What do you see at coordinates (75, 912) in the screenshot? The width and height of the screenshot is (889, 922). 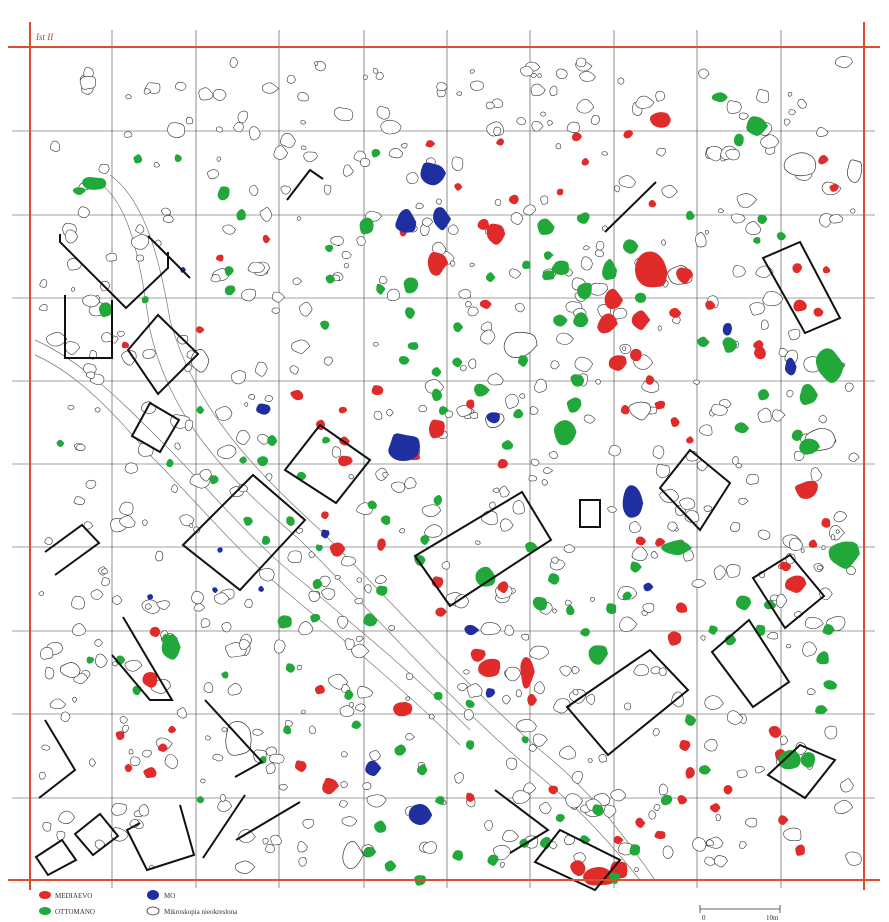 I see `legend-label-green: OTTOMANO` at bounding box center [75, 912].